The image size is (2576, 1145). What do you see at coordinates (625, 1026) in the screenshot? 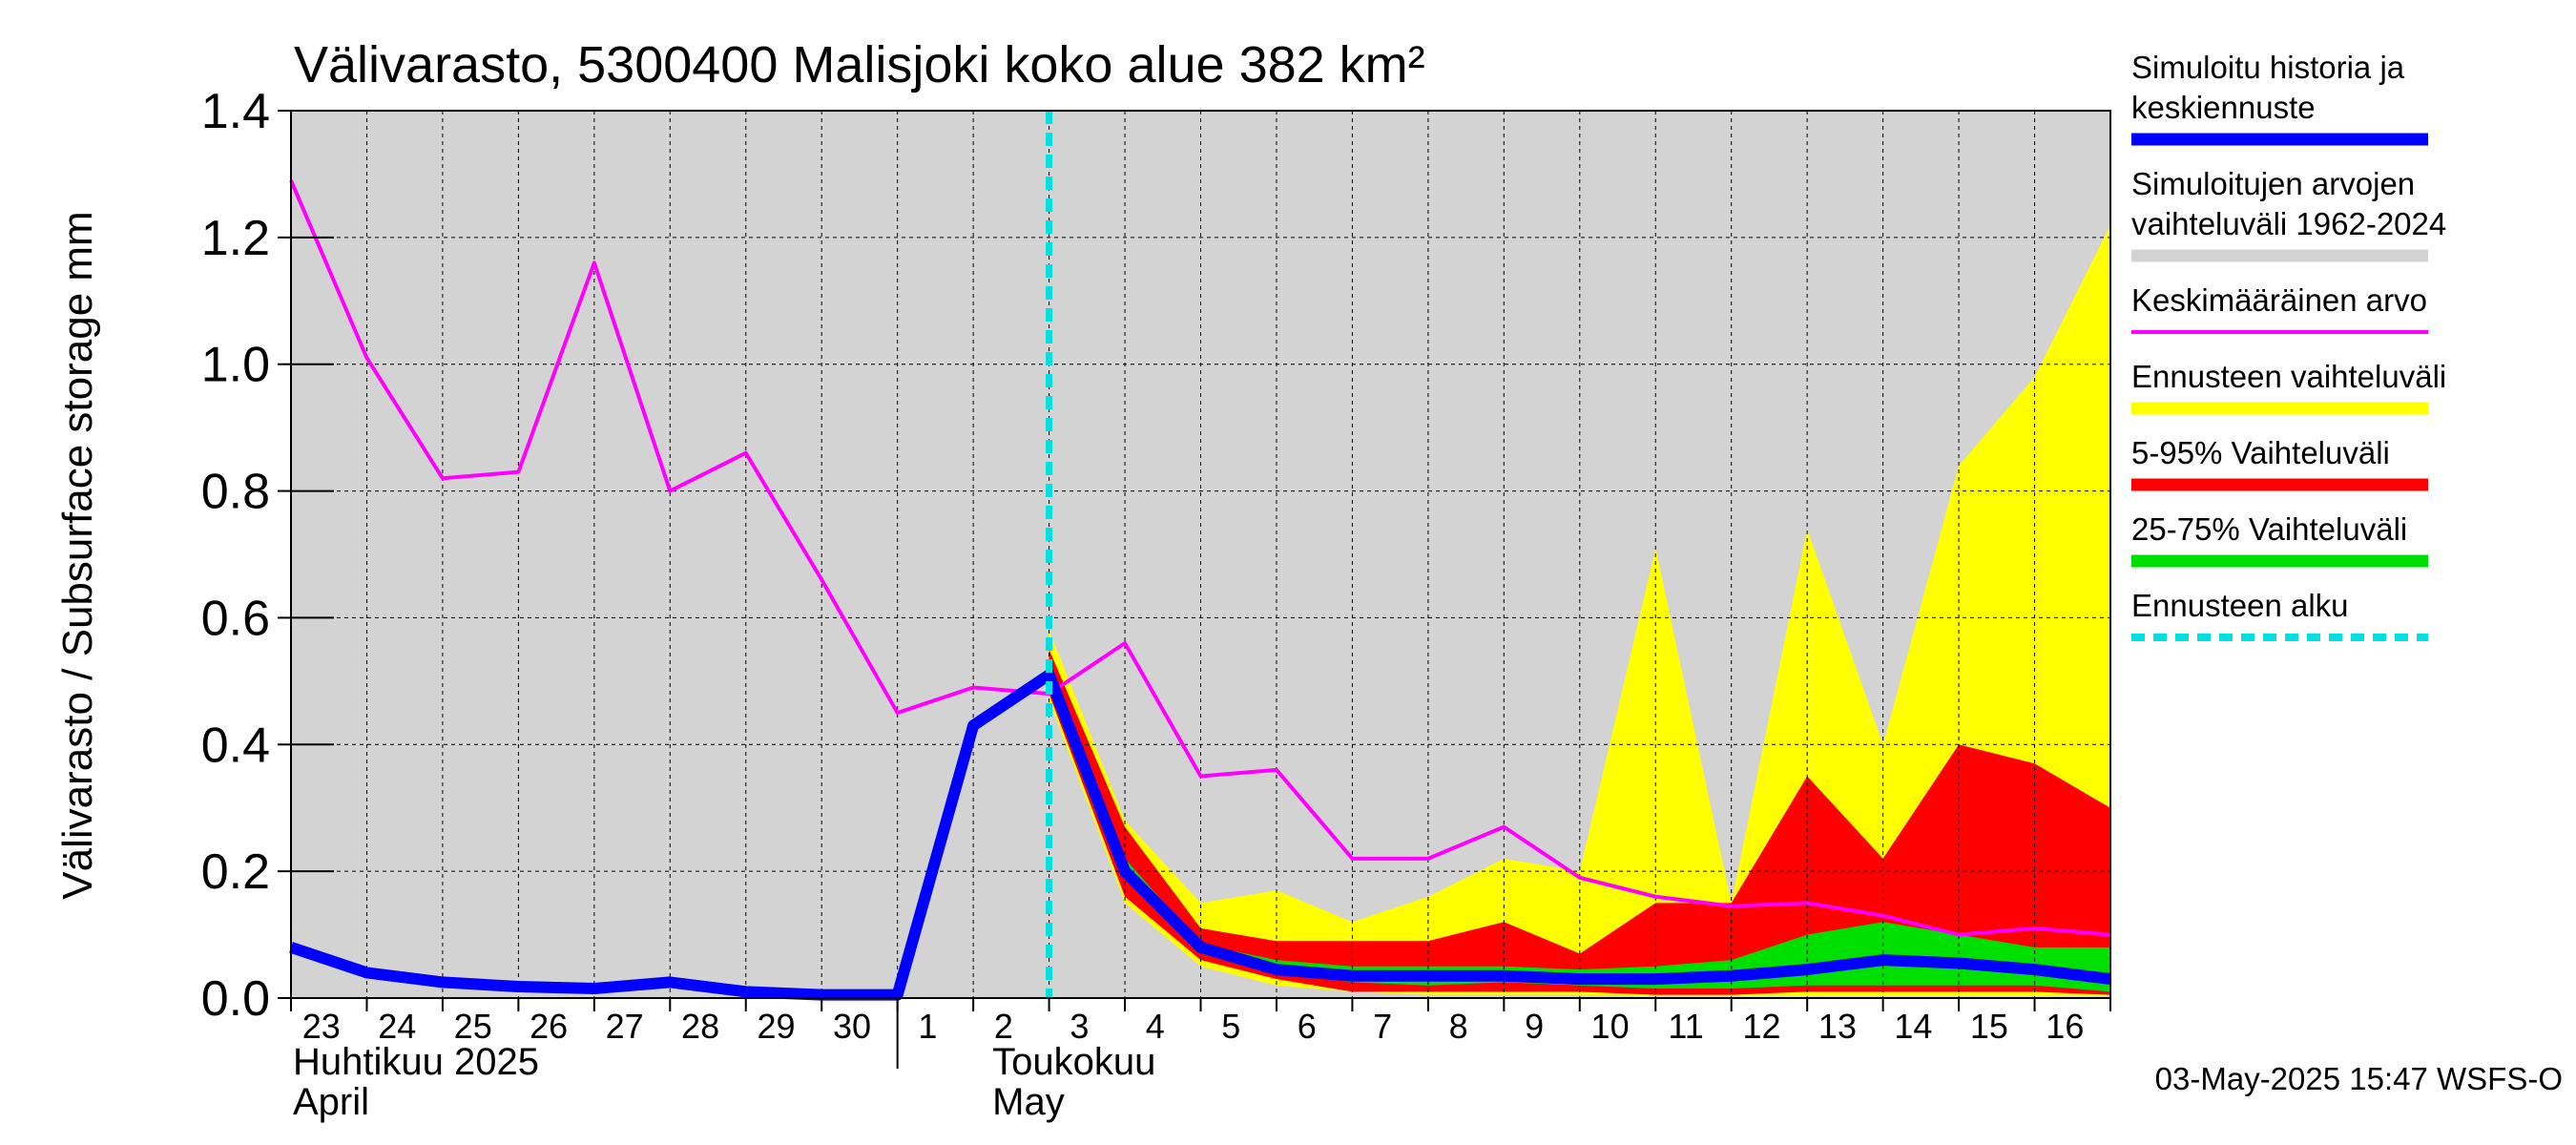
I see `x-tick-label: 27` at bounding box center [625, 1026].